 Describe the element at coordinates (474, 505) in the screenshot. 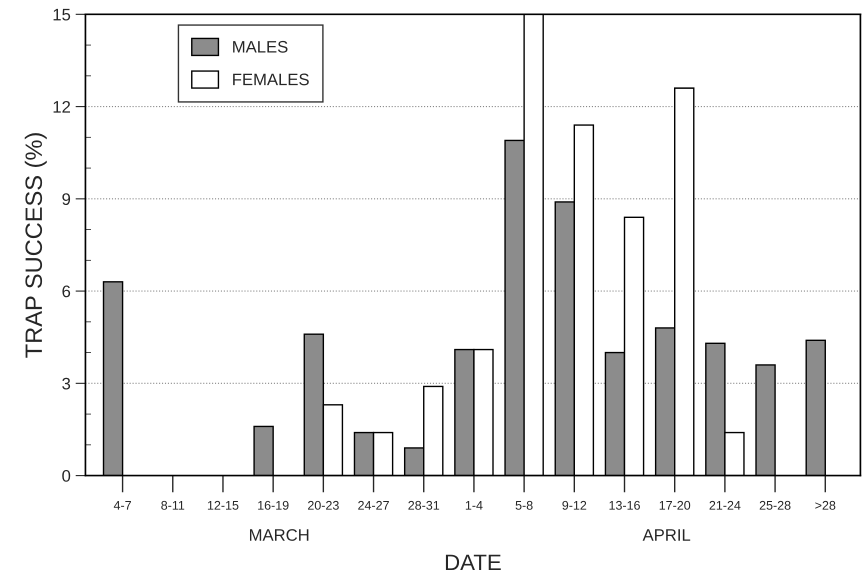

I see `x-tick-label: 1-4` at that location.